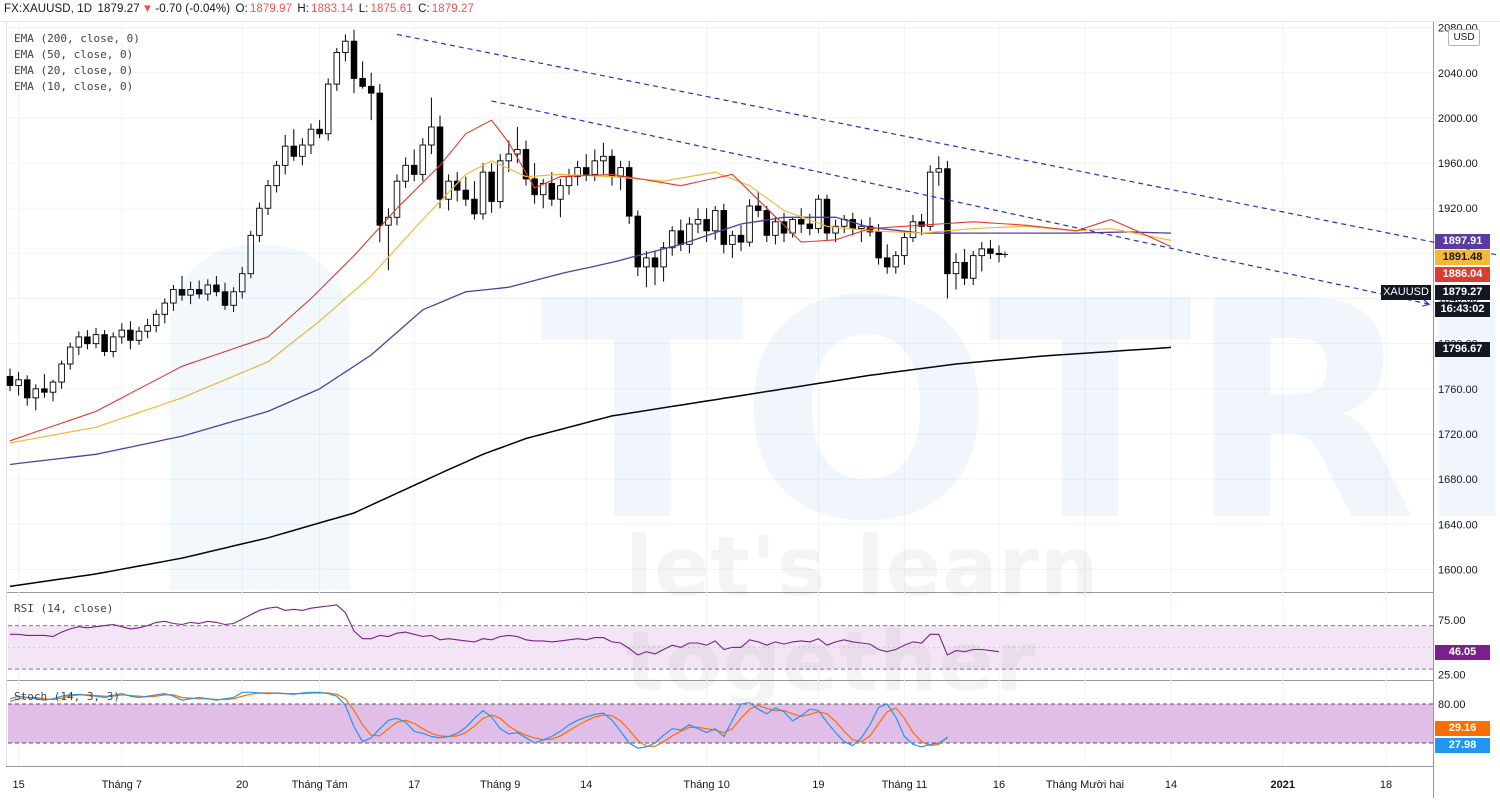  I want to click on x-tick-label: 17, so click(414, 785).